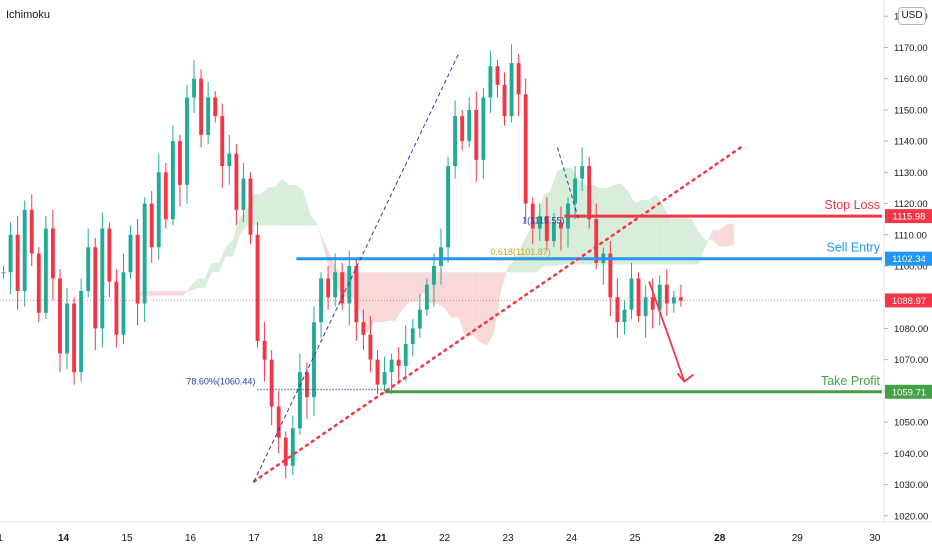  Describe the element at coordinates (440, 538) in the screenshot. I see `time-axis: 1 14 15 16 17 18 21 22 23 24 25 28 29 30` at that location.